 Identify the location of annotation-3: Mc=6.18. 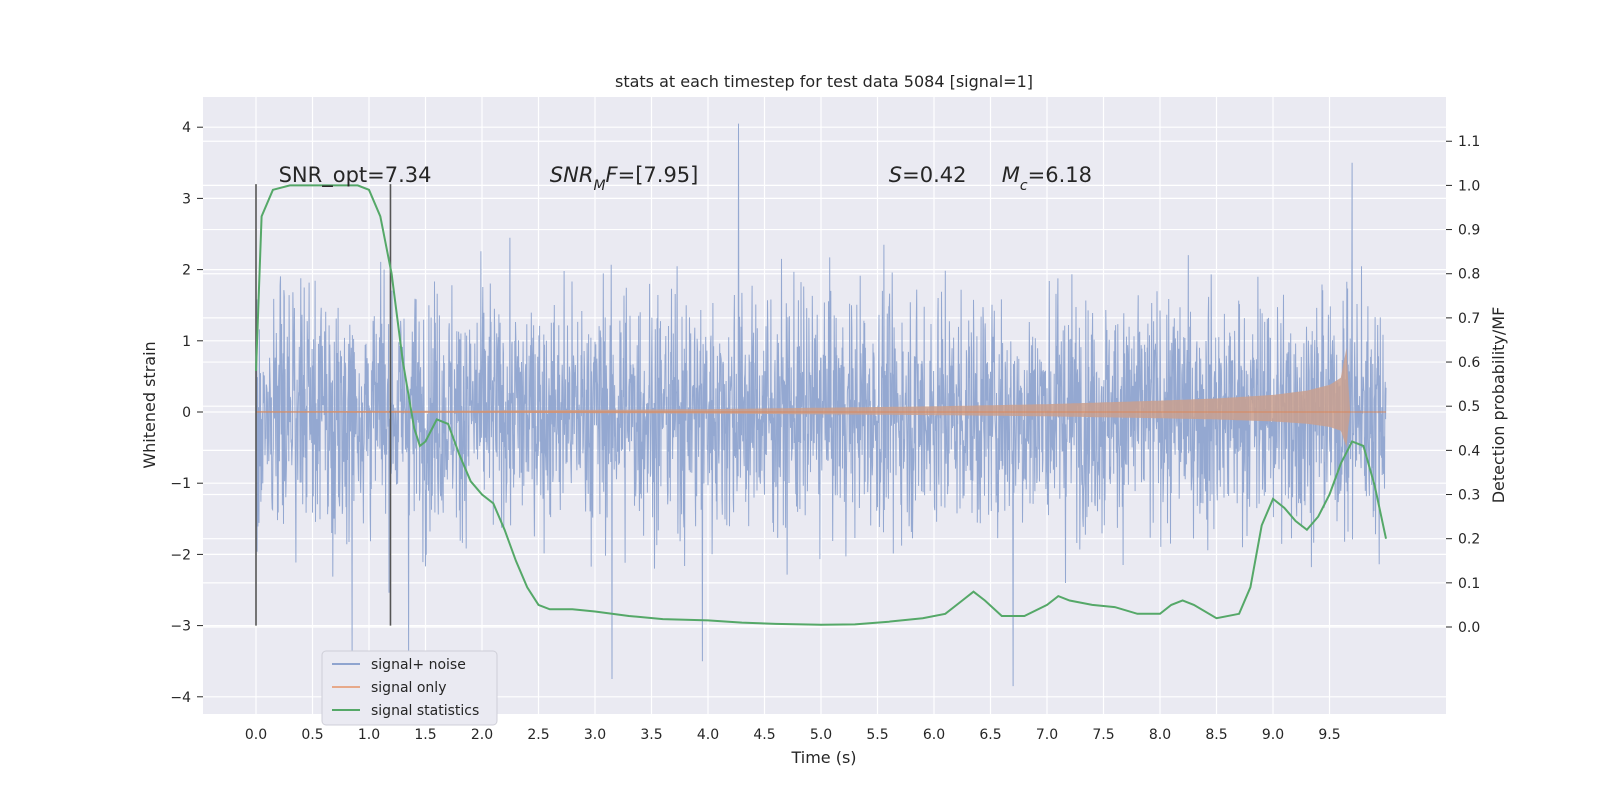
(1047, 178).